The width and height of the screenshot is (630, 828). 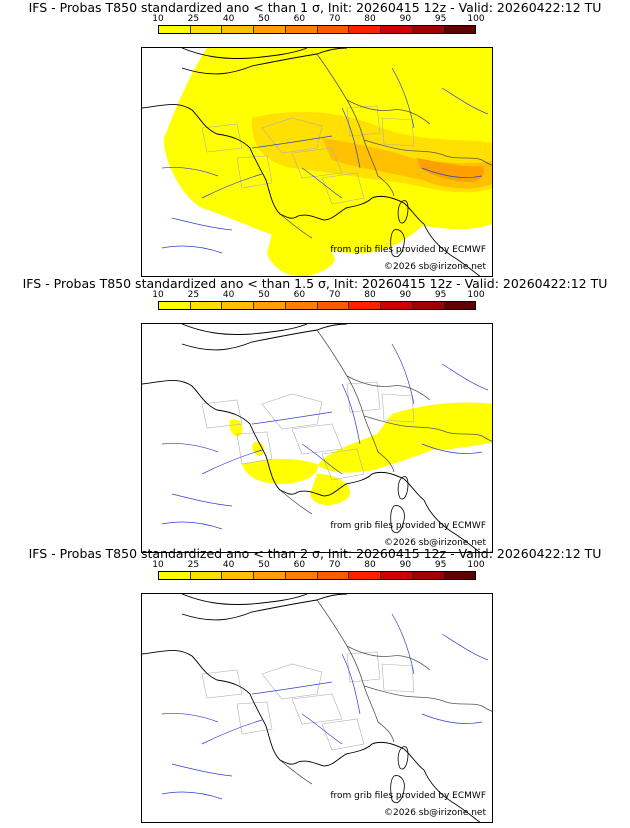 What do you see at coordinates (158, 19) in the screenshot?
I see `scale-tick-label: 10` at bounding box center [158, 19].